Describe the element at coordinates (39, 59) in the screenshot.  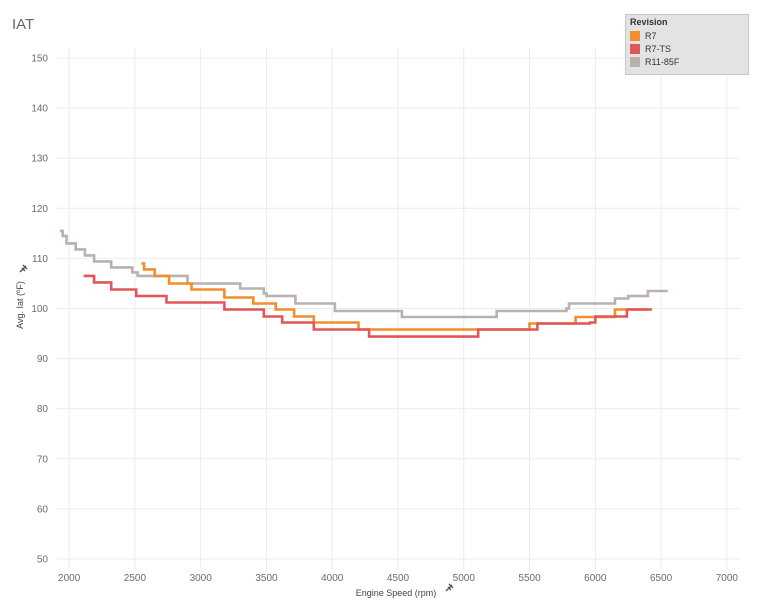
I see `y-tick-label: 150` at that location.